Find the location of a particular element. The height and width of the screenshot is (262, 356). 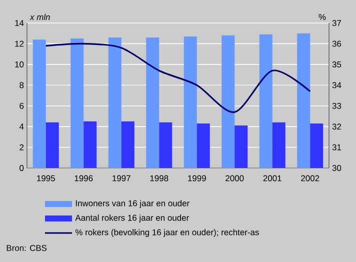

legend-label: Aantal rokers 16 jaar en ouder is located at coordinates (132, 218).